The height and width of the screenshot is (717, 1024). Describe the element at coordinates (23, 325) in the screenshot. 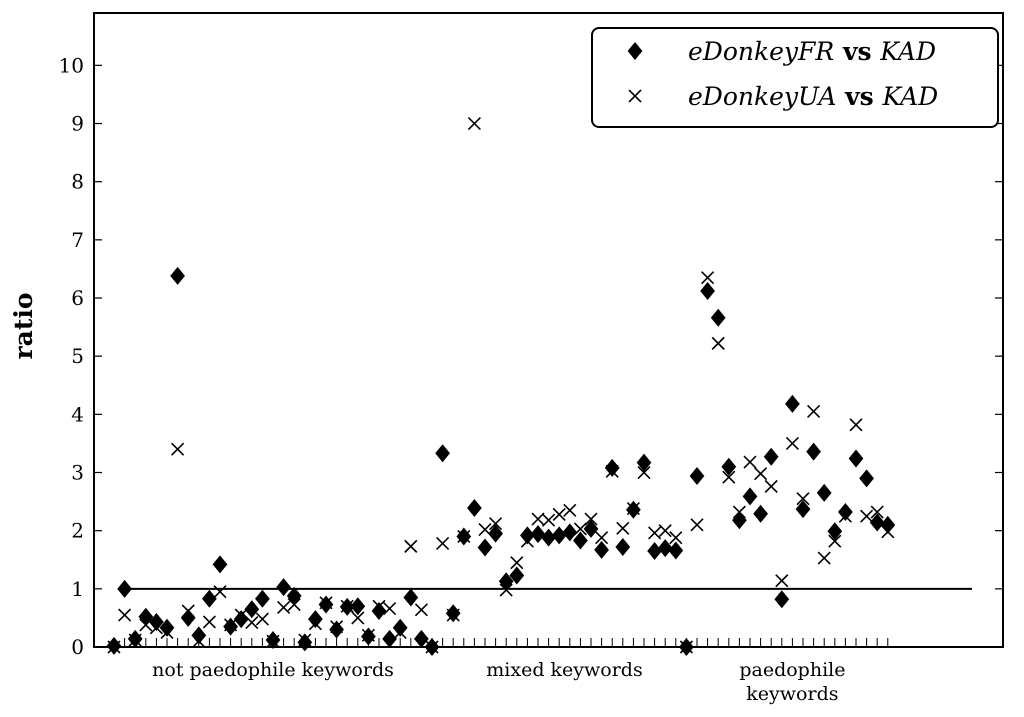

I see `y-axis-title: ratio` at that location.